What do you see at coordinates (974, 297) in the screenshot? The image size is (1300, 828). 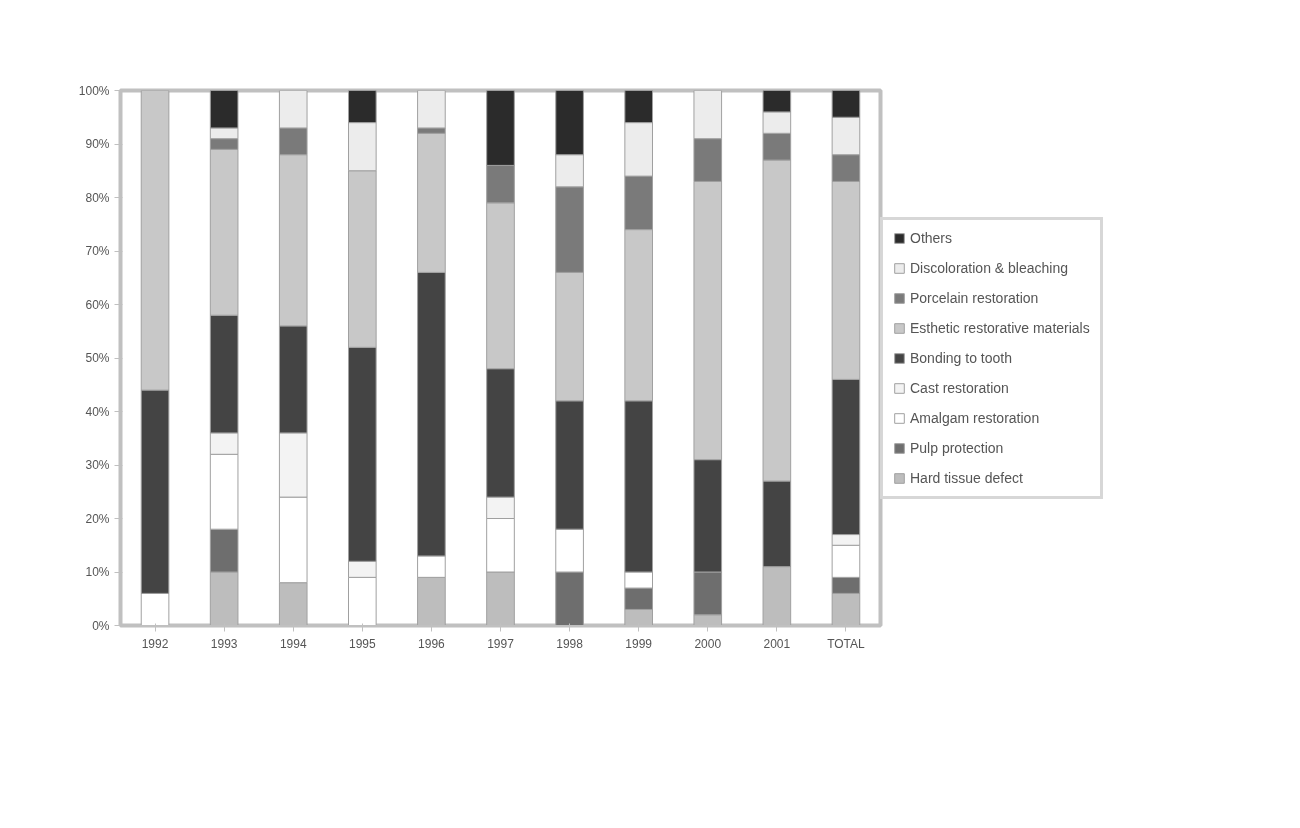 I see `legend-label: Porcelain restoration` at bounding box center [974, 297].